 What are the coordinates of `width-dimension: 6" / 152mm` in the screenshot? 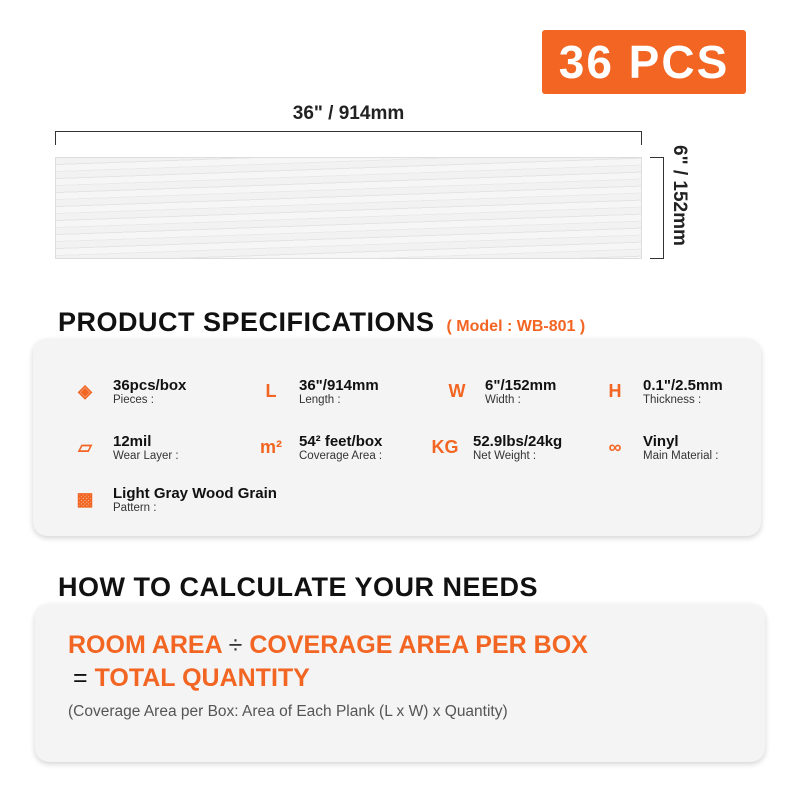 It's located at (679, 195).